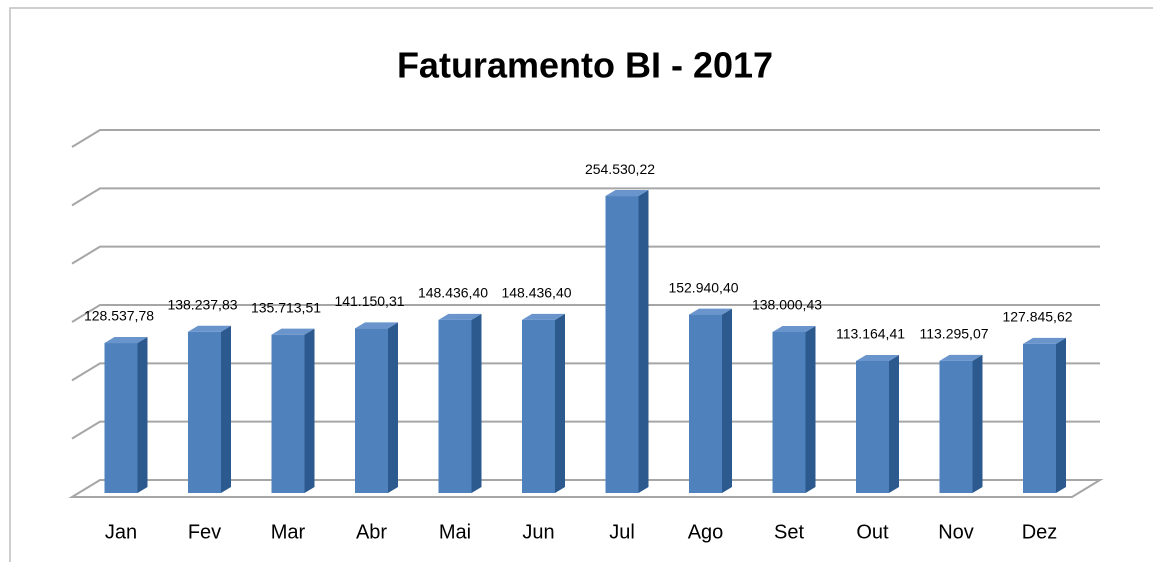 The height and width of the screenshot is (562, 1153). What do you see at coordinates (121, 532) in the screenshot?
I see `x-tick-label: Jan` at bounding box center [121, 532].